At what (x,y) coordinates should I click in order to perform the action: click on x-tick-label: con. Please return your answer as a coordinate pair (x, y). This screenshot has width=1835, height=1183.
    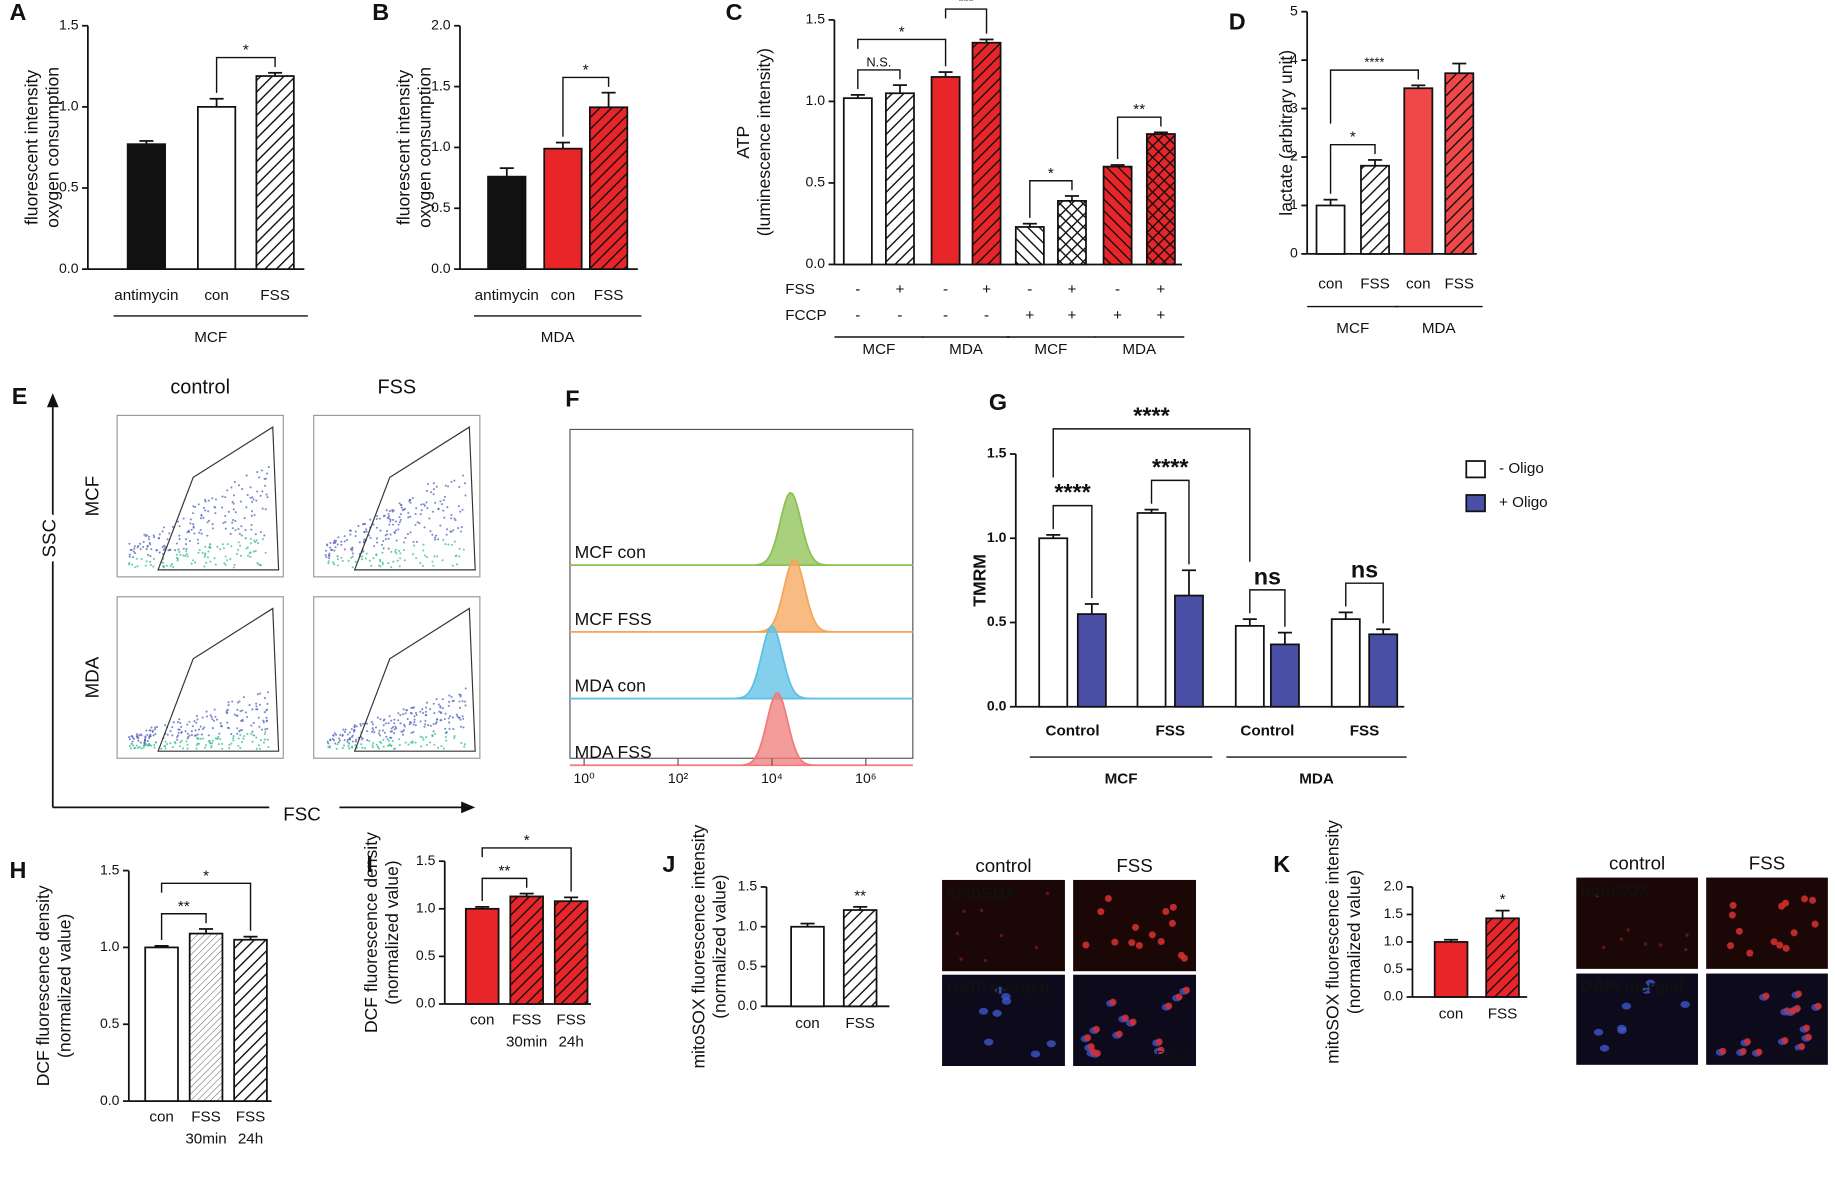
    Looking at the image, I should click on (1418, 283).